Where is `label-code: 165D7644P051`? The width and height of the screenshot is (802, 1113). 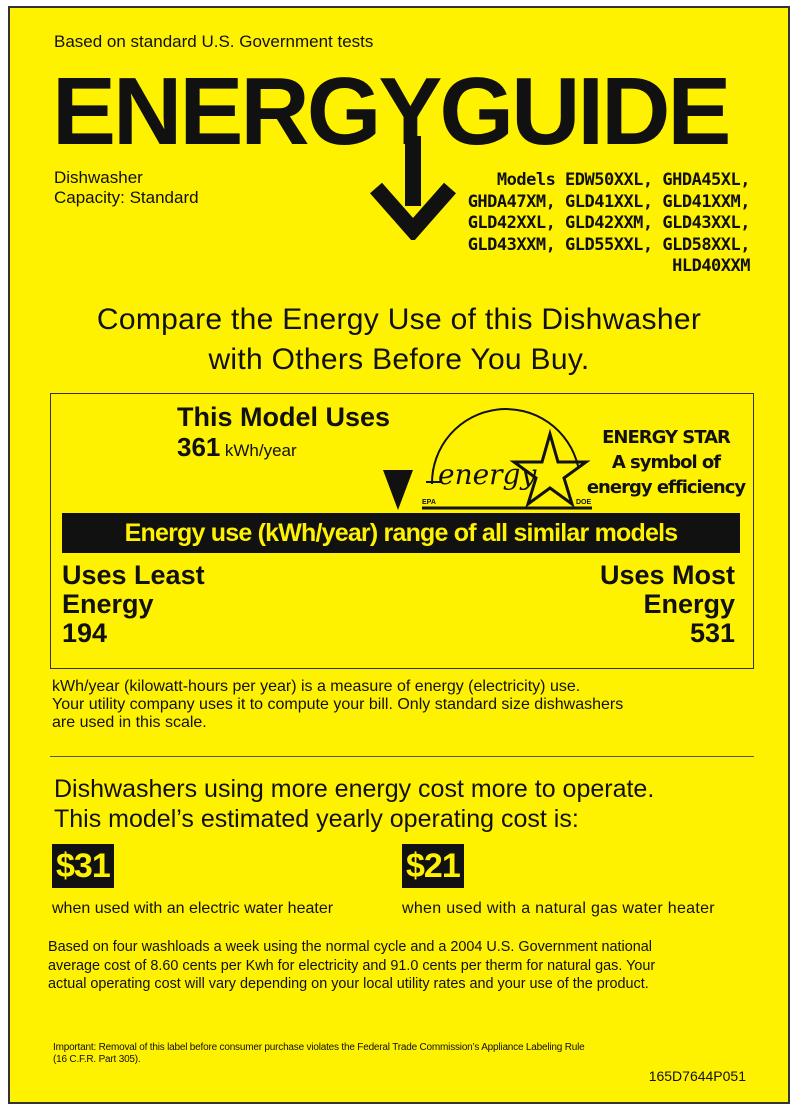
label-code: 165D7644P051 is located at coordinates (697, 1076).